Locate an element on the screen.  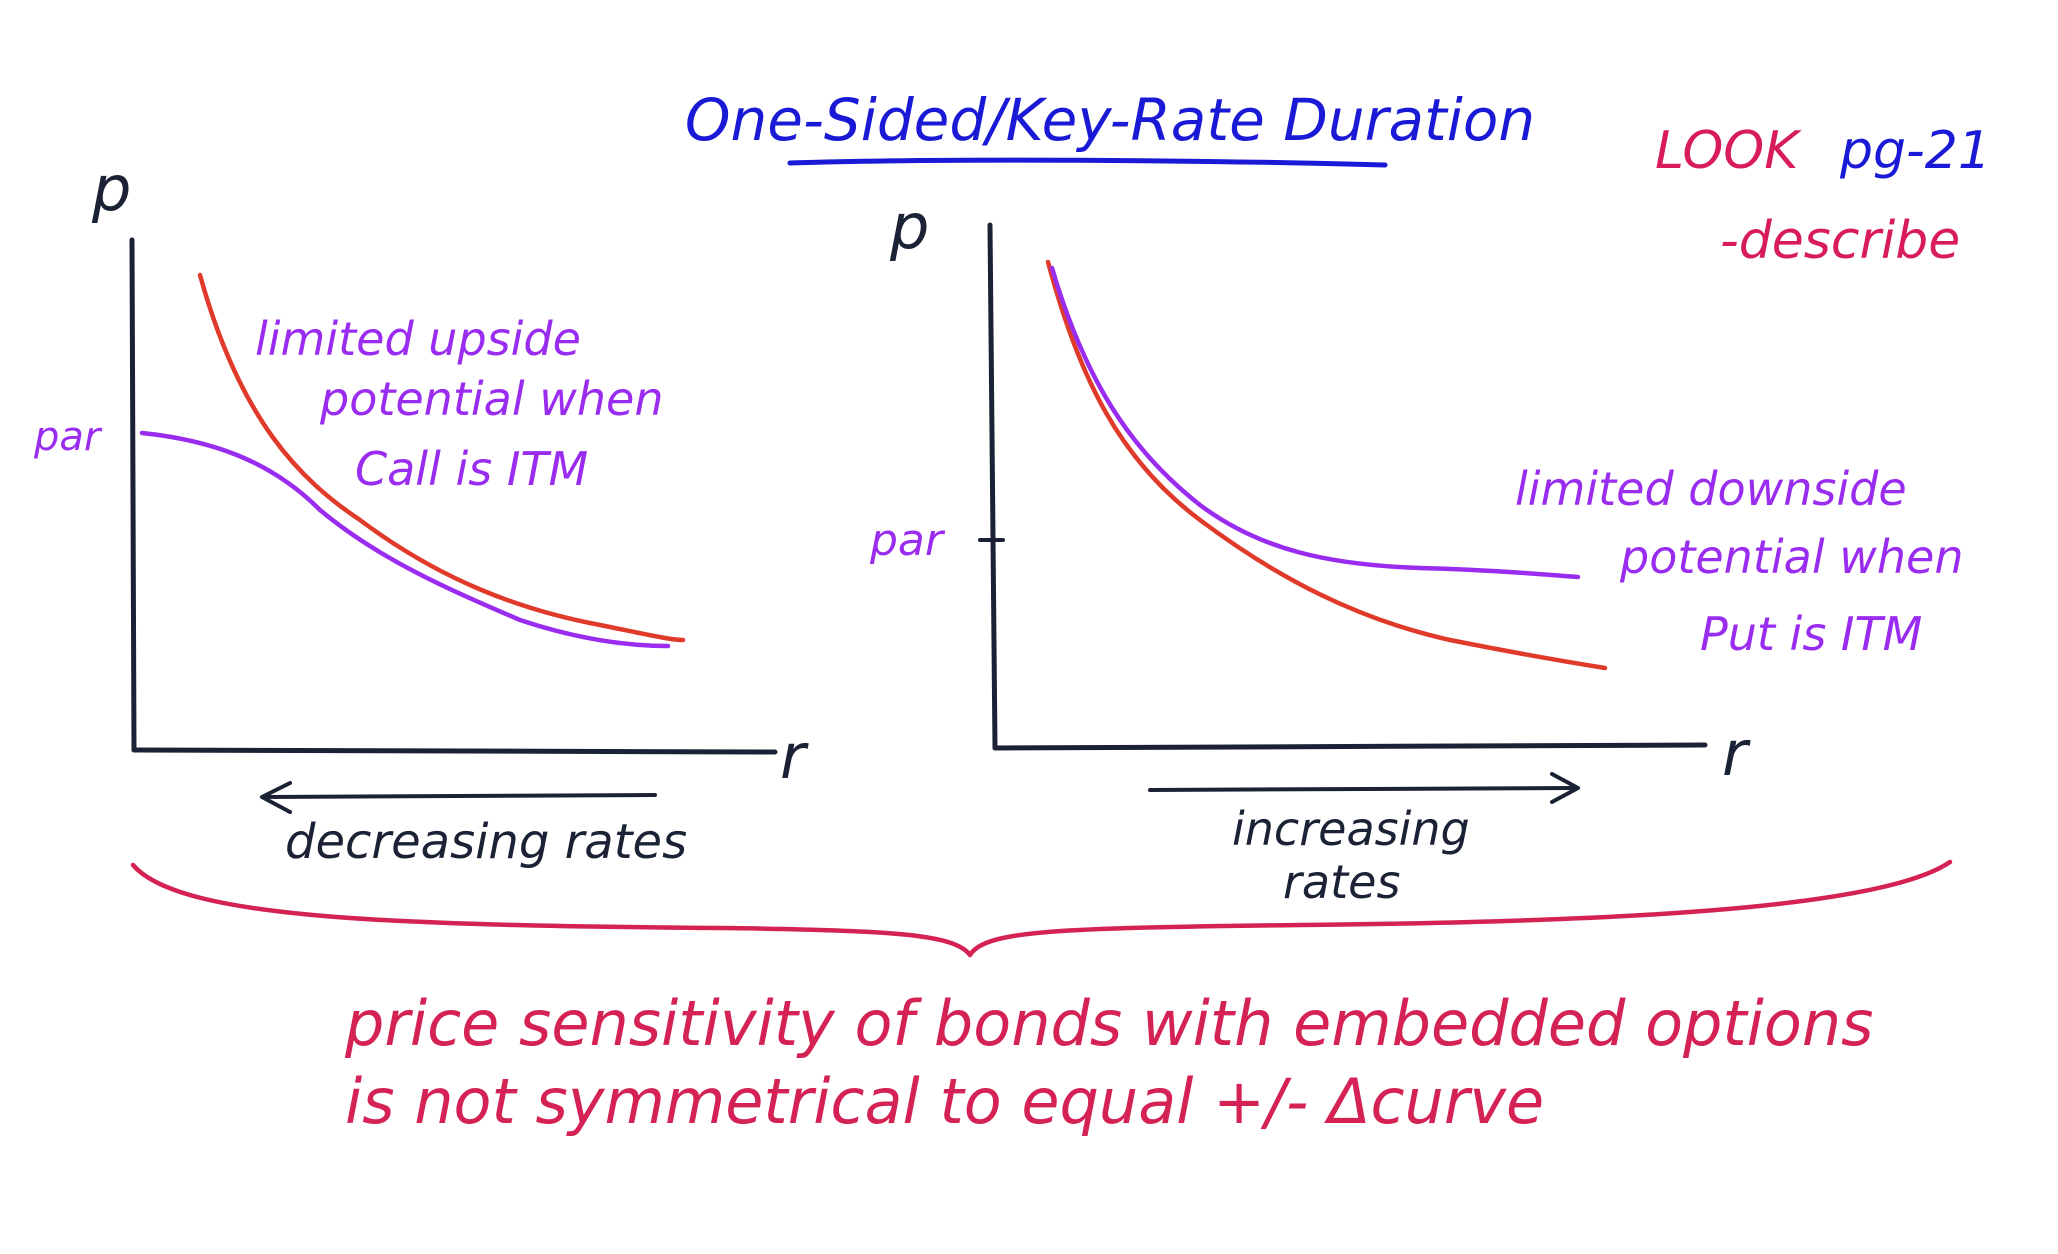
title: One-Sided/Key-Rate Duration is located at coordinates (1110, 120).